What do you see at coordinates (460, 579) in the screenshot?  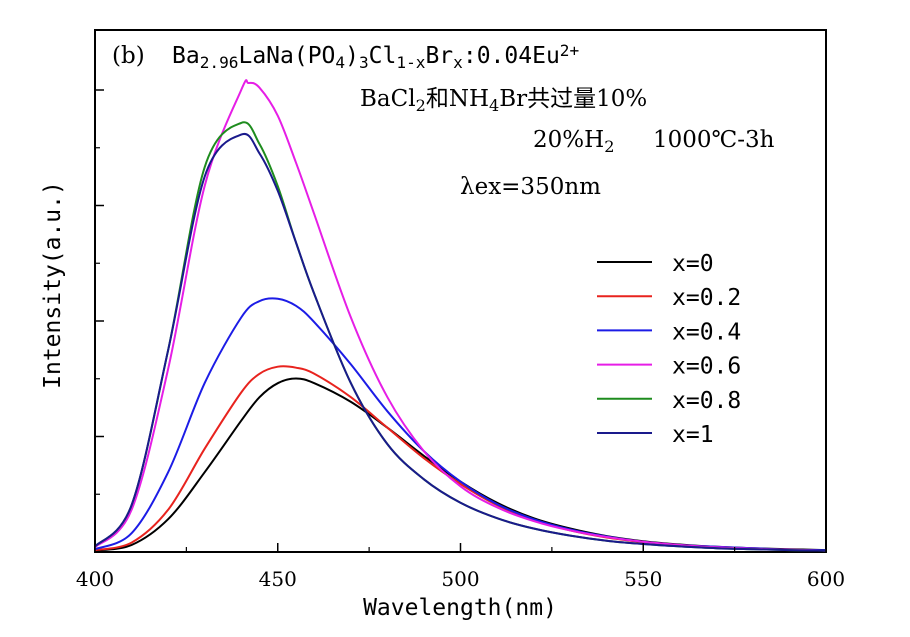 I see `x-tick-label: 500` at bounding box center [460, 579].